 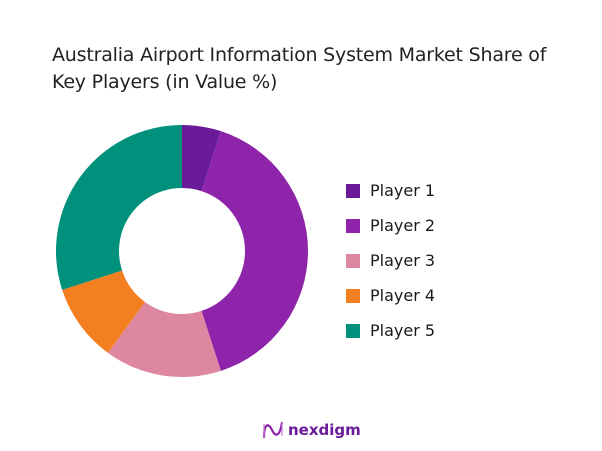 I want to click on legend-item-player-4: Player 4, so click(x=390, y=295).